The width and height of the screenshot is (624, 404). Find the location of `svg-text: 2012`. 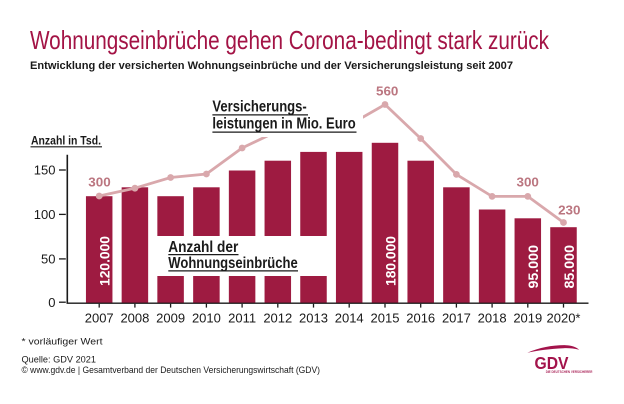

svg-text: 2012 is located at coordinates (277, 318).